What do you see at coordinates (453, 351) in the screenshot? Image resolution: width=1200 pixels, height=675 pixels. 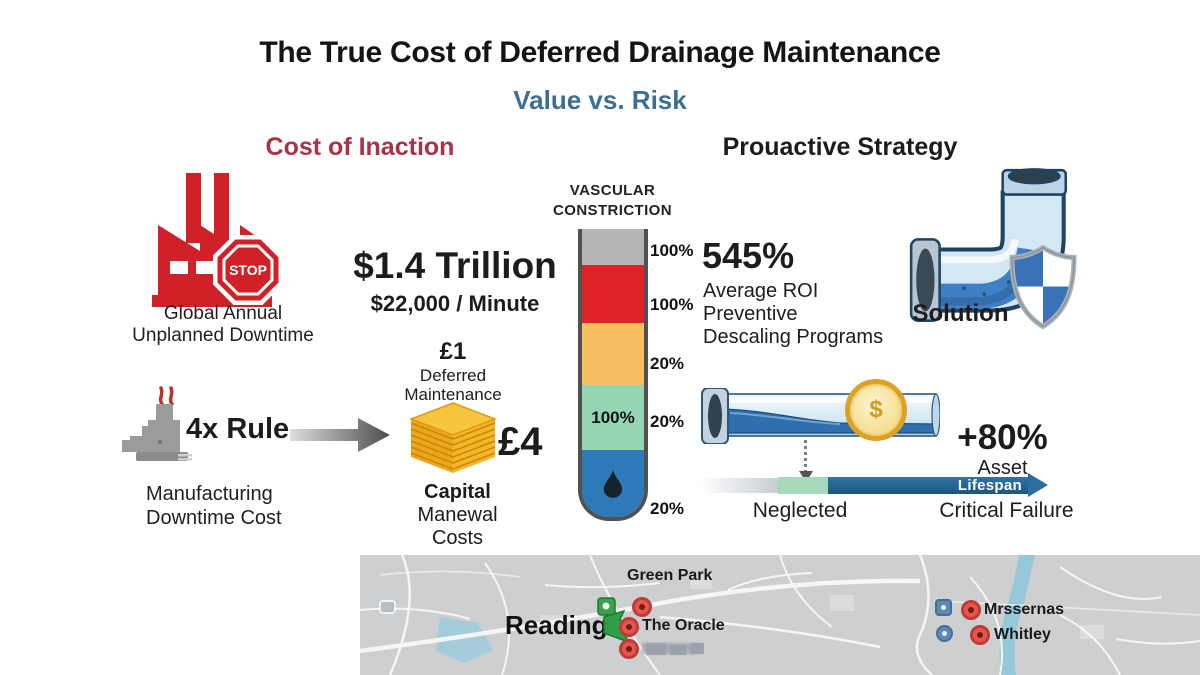 I see `ratio-top-value: £1` at bounding box center [453, 351].